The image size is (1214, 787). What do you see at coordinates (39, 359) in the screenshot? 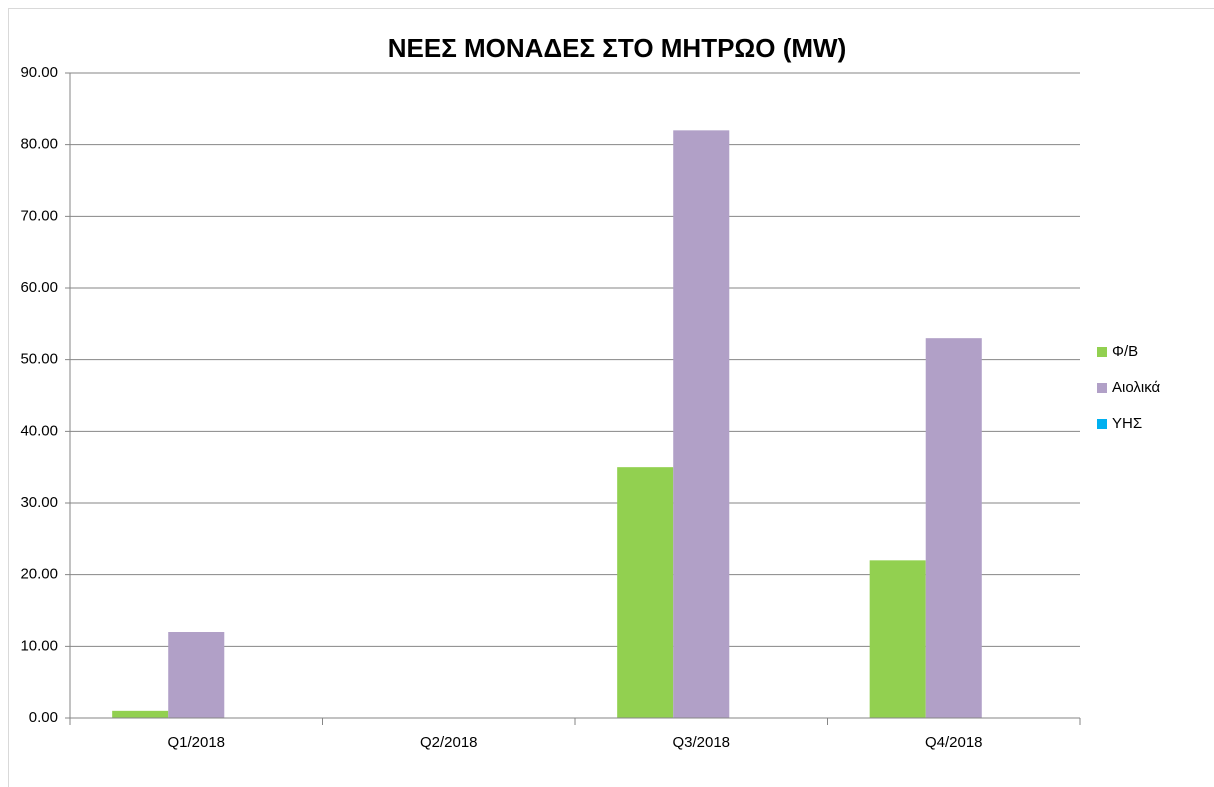
I see `y-tick-label: 50.00` at bounding box center [39, 359].